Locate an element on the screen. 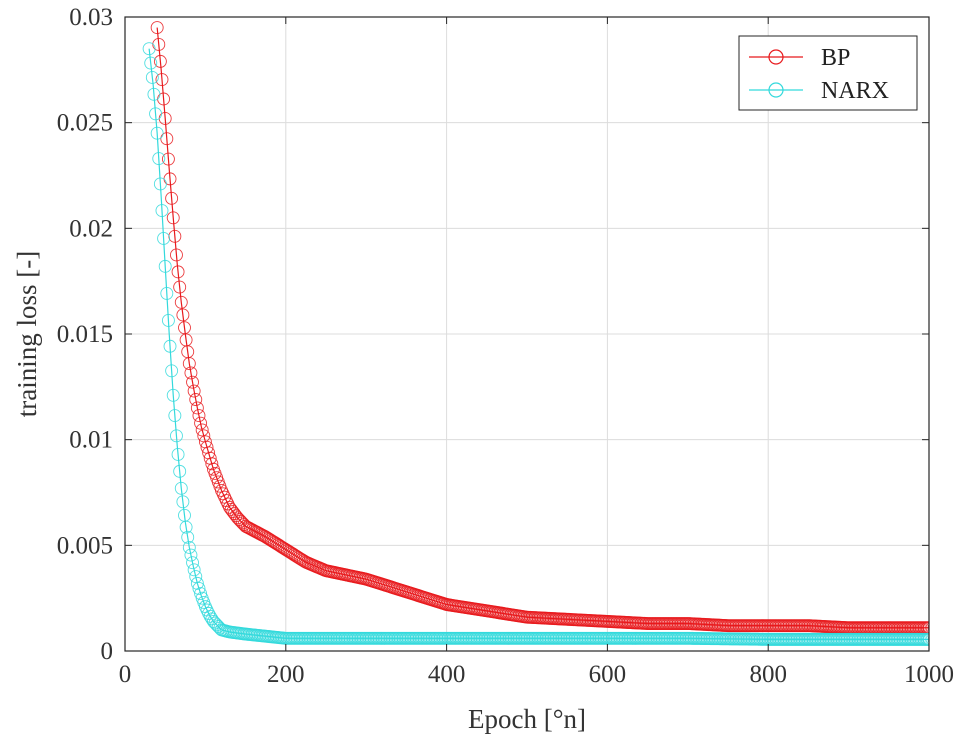 This screenshot has height=737, width=960. legend-entry-narx: NARX is located at coordinates (819, 91).